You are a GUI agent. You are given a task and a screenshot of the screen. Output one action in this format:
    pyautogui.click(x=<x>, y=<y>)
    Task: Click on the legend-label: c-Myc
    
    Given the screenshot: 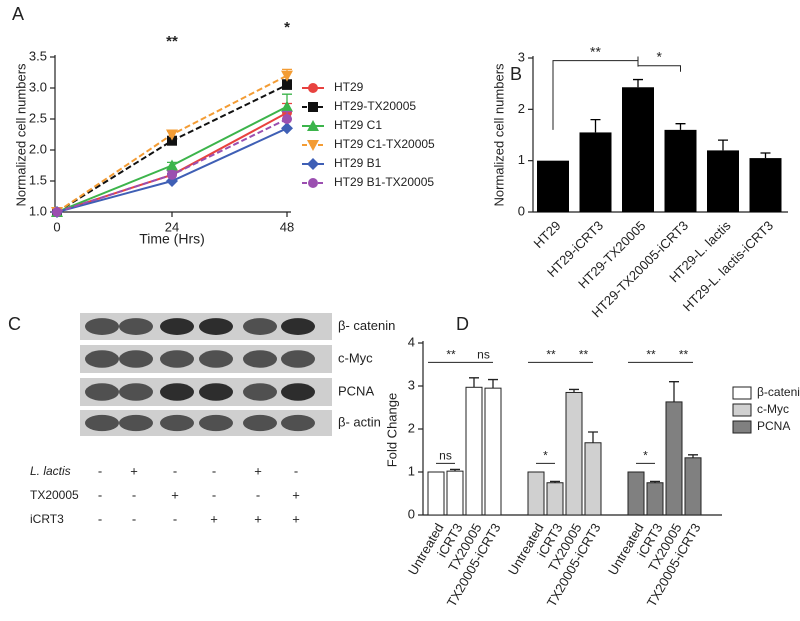 What is the action you would take?
    pyautogui.click(x=773, y=409)
    